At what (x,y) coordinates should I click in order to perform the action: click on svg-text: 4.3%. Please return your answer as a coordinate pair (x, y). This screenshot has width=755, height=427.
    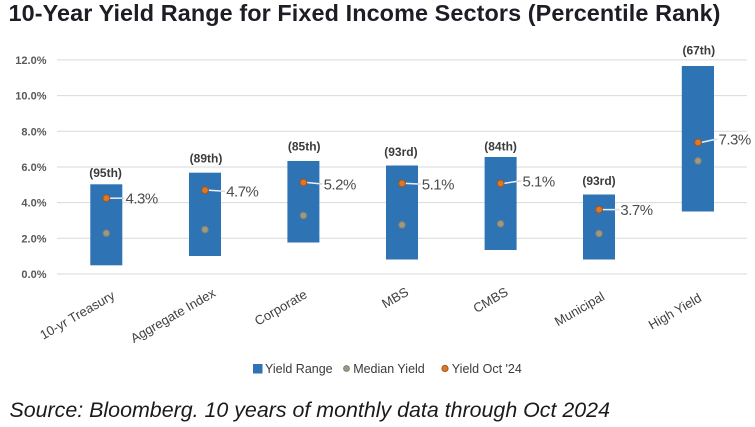
    Looking at the image, I should click on (142, 199).